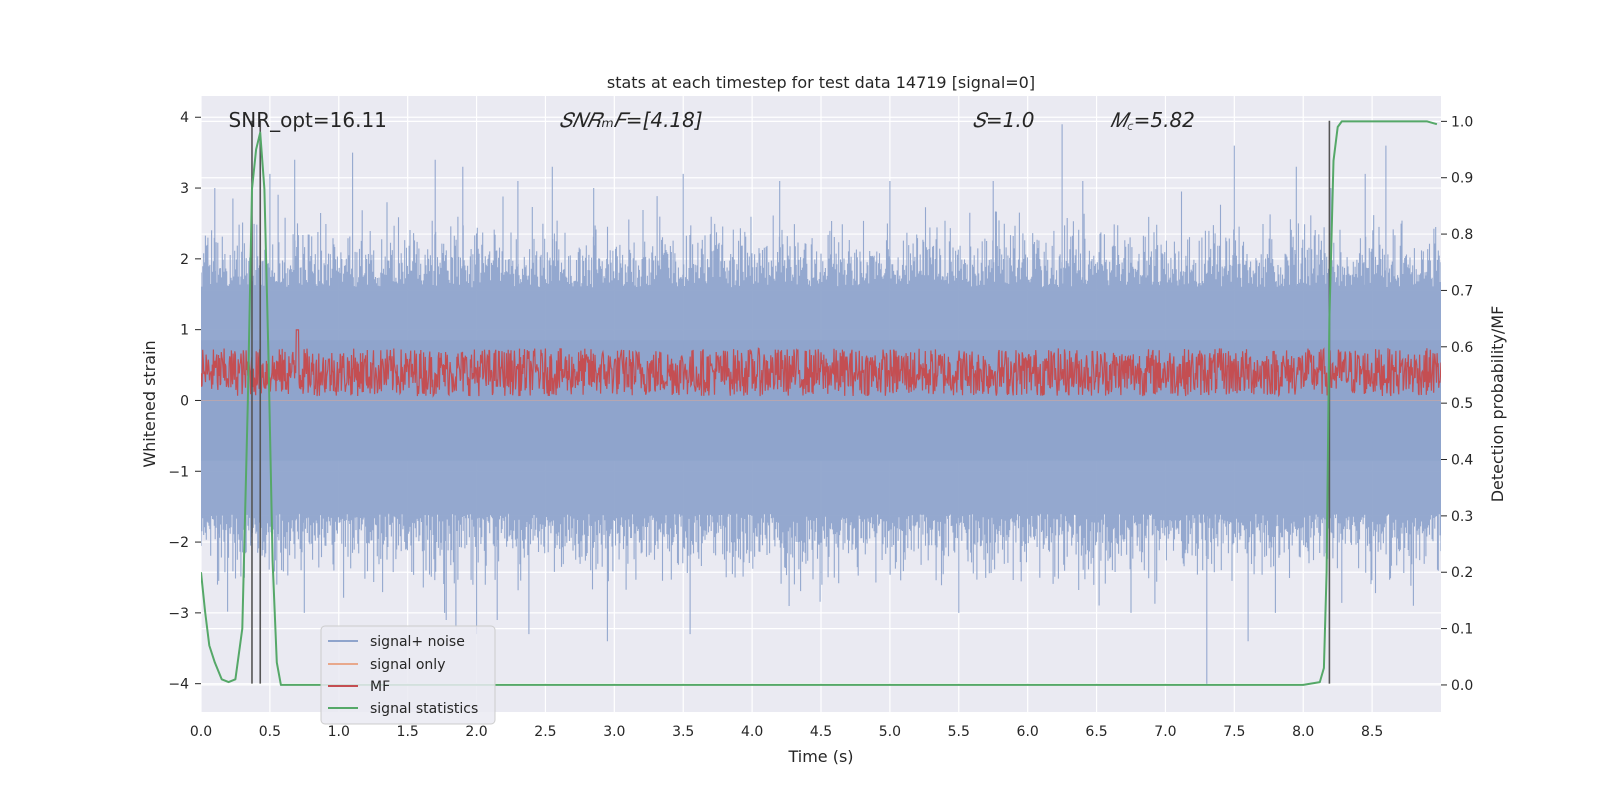 The height and width of the screenshot is (800, 1600). Describe the element at coordinates (1462, 179) in the screenshot. I see `y-right-tick-label: 0.9` at that location.